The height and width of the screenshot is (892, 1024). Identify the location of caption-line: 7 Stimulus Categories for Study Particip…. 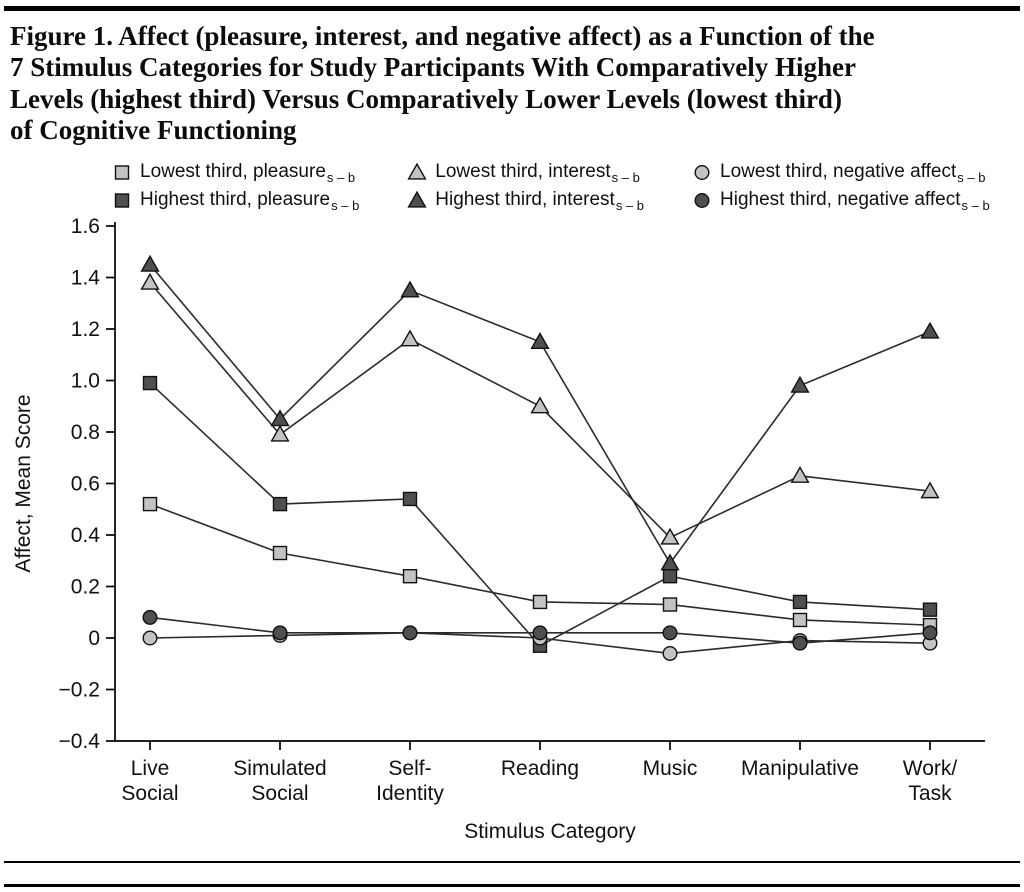
(433, 67).